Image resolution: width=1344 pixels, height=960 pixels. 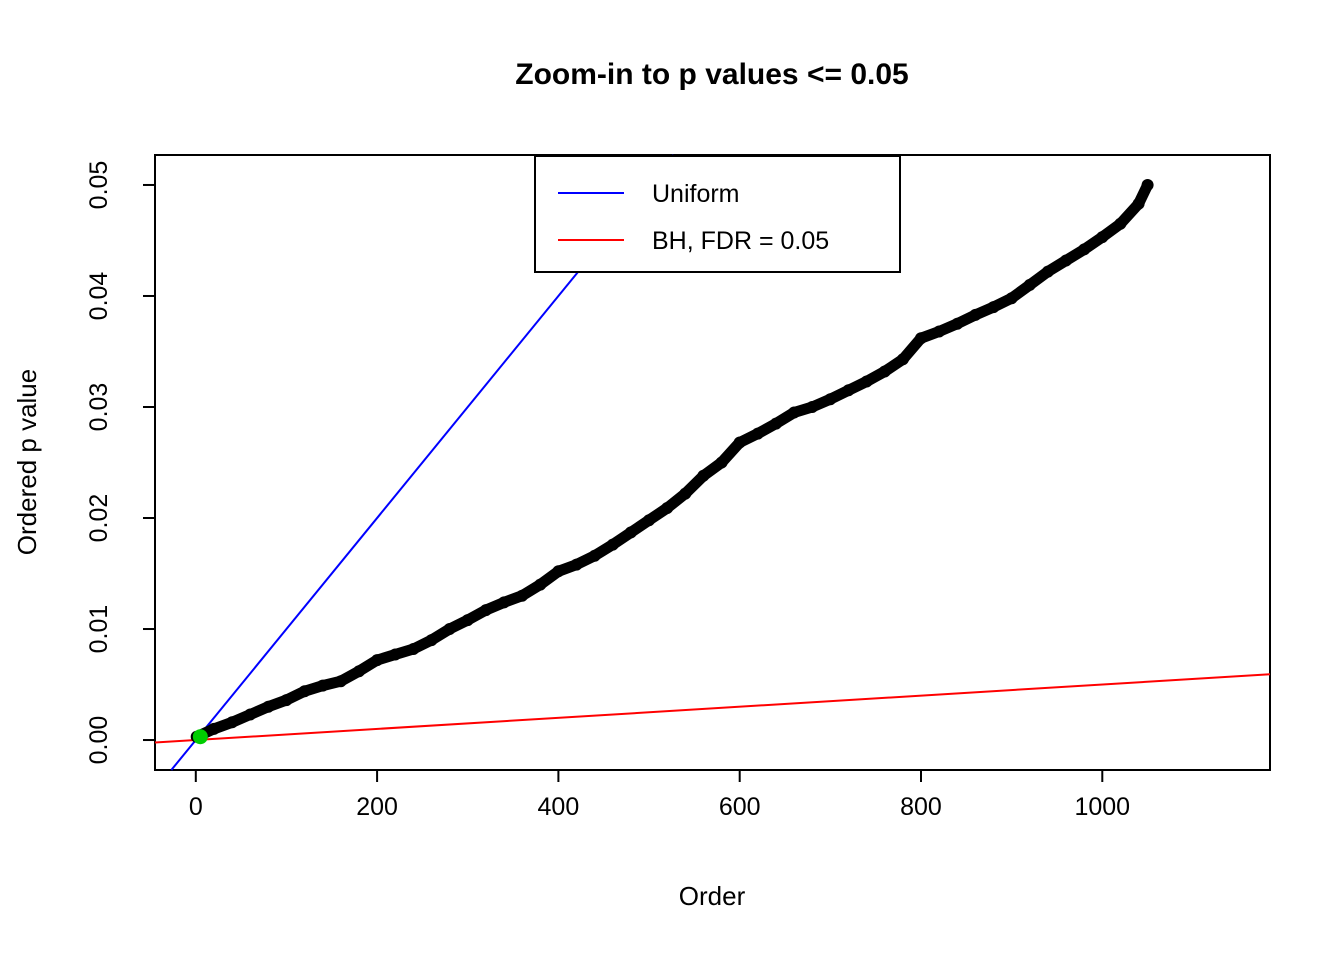 What do you see at coordinates (921, 807) in the screenshot?
I see `x-tick-label: 800` at bounding box center [921, 807].